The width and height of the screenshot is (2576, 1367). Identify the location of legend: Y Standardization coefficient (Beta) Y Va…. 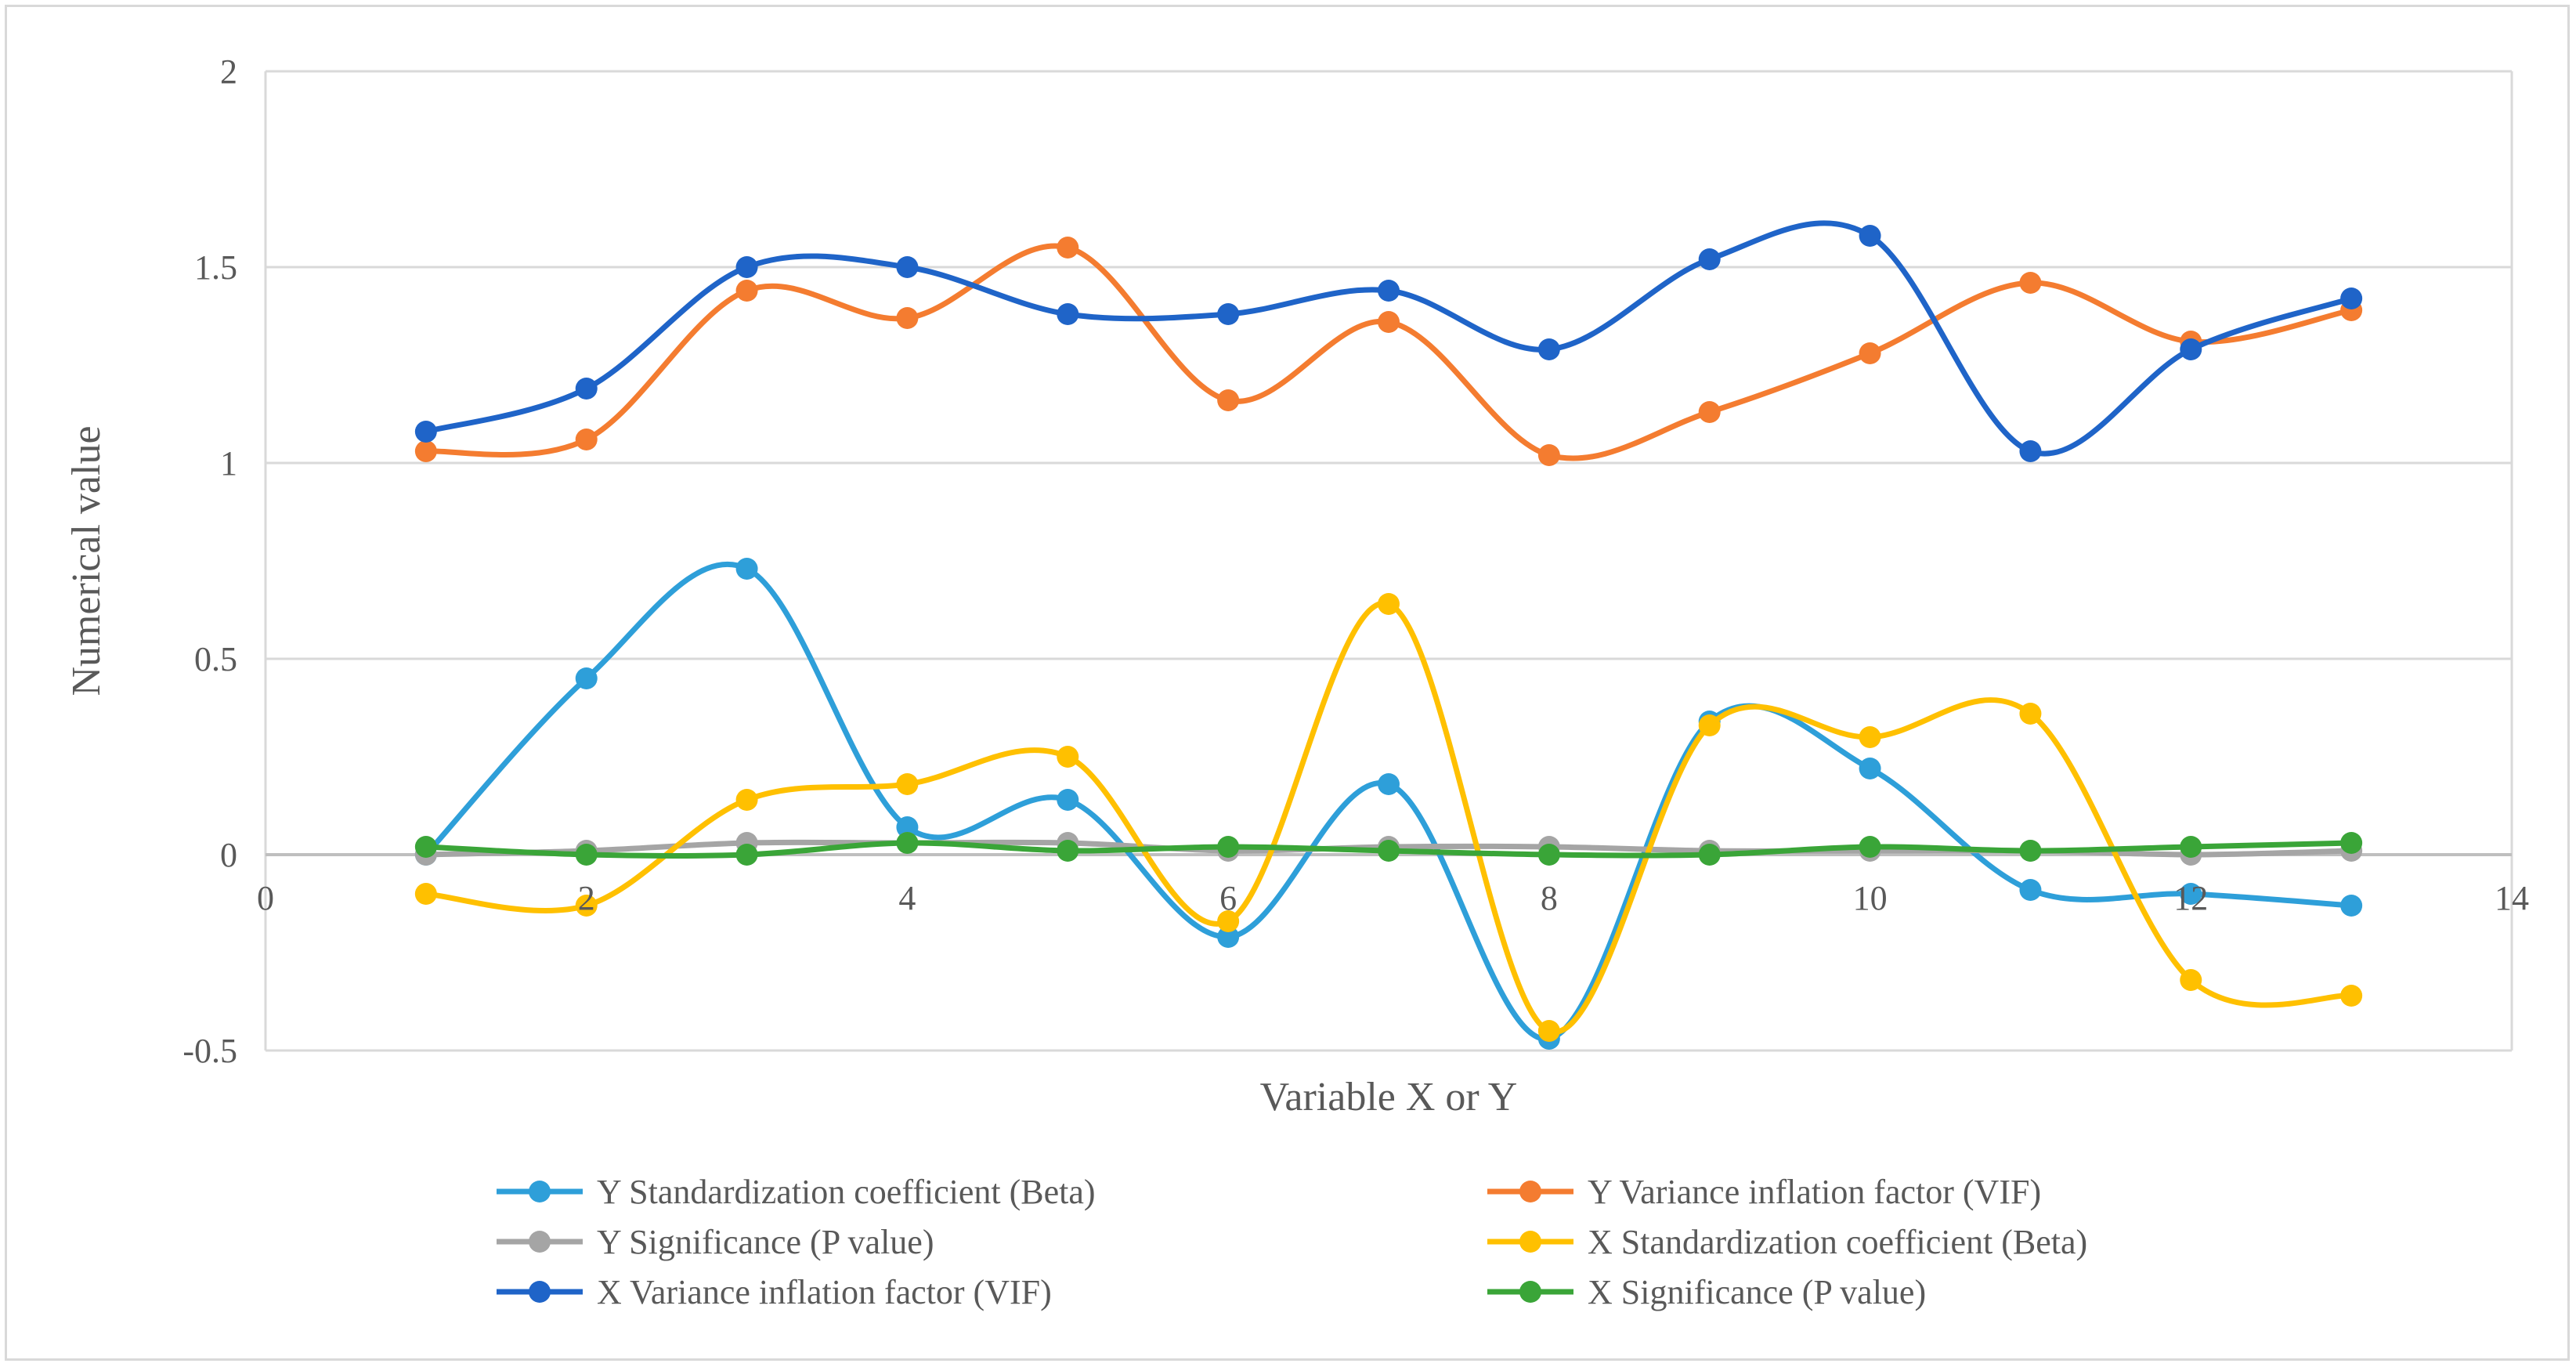
(1292, 1242).